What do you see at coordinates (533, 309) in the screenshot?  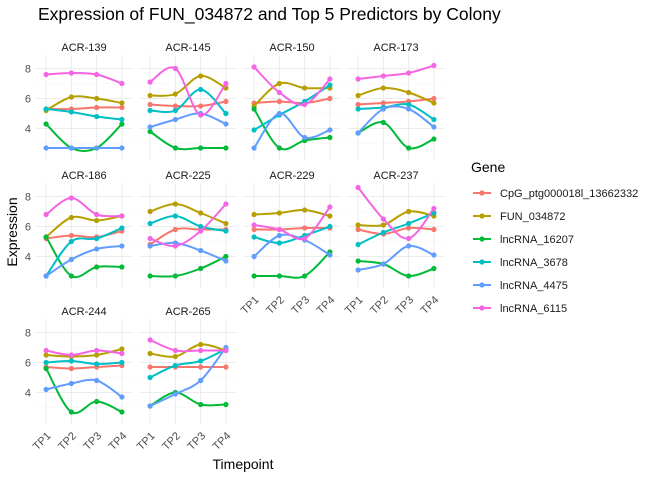 I see `legend-label: lncRNA_6115` at bounding box center [533, 309].